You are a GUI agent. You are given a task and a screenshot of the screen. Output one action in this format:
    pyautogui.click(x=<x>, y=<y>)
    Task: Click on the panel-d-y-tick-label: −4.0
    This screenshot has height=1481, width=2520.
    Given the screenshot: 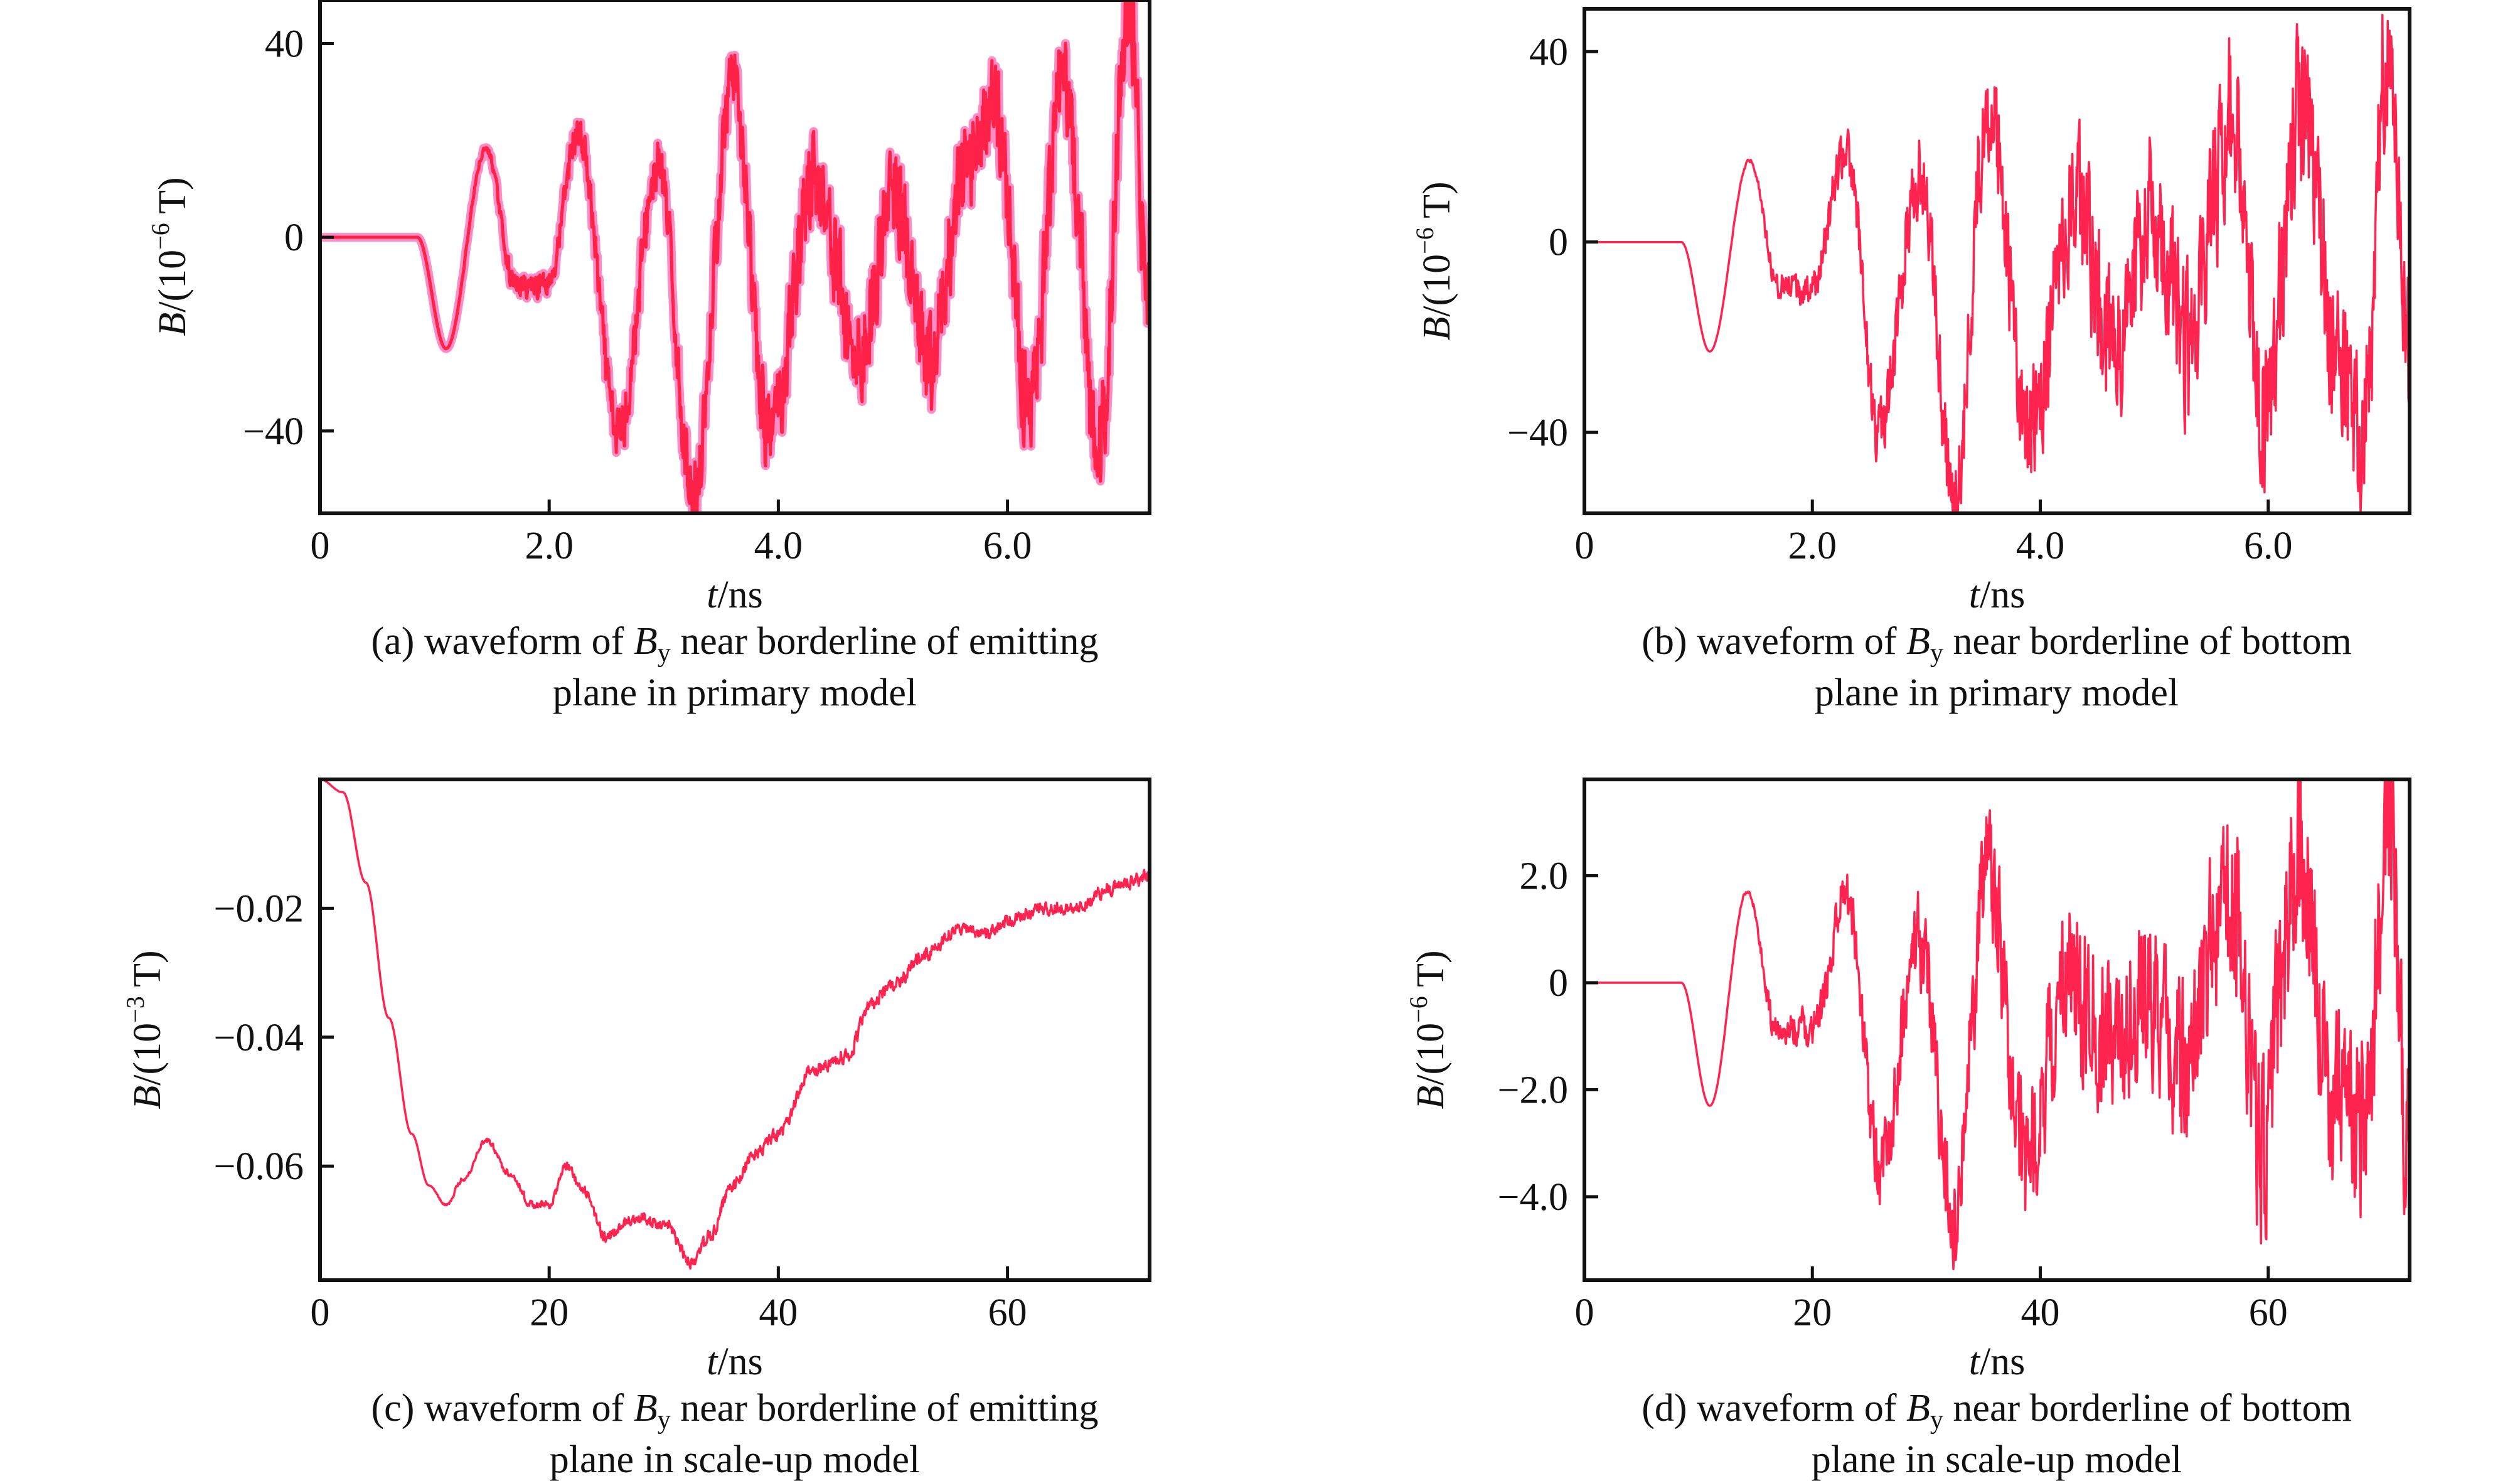 What is the action you would take?
    pyautogui.click(x=1533, y=1198)
    